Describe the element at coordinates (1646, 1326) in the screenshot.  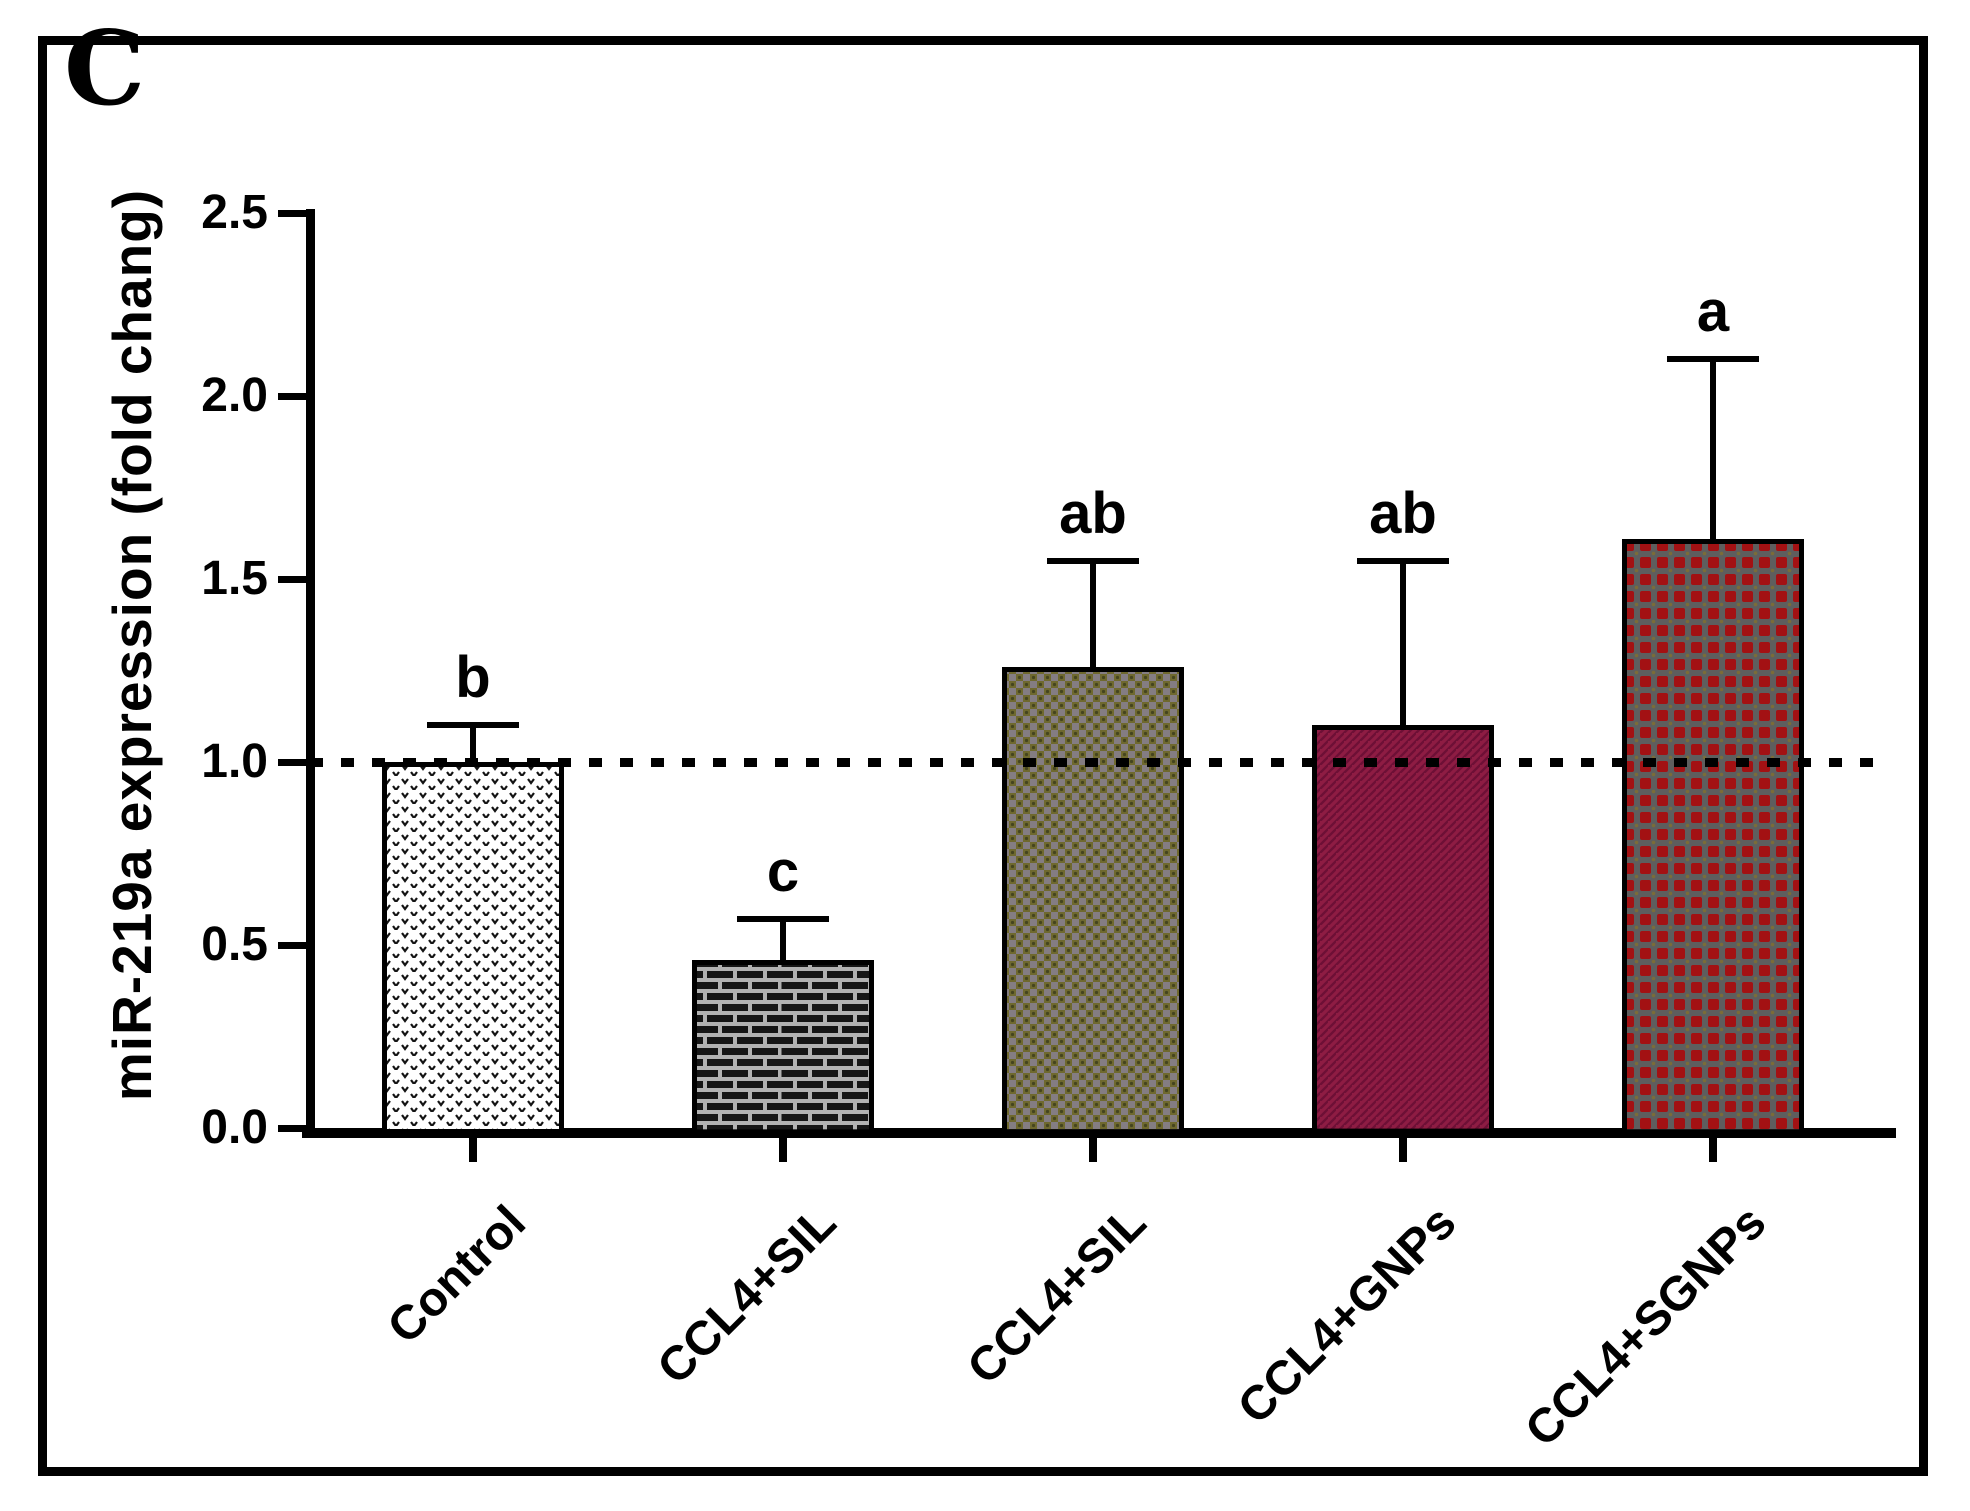
I see `x-axis-label: CCL4+SGNPs` at that location.